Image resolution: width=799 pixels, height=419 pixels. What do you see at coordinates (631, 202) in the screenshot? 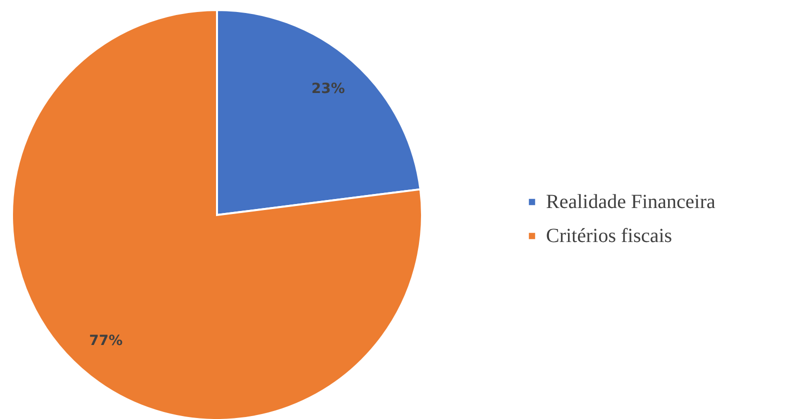
I see `legend-label: Realidade Financeira` at bounding box center [631, 202].